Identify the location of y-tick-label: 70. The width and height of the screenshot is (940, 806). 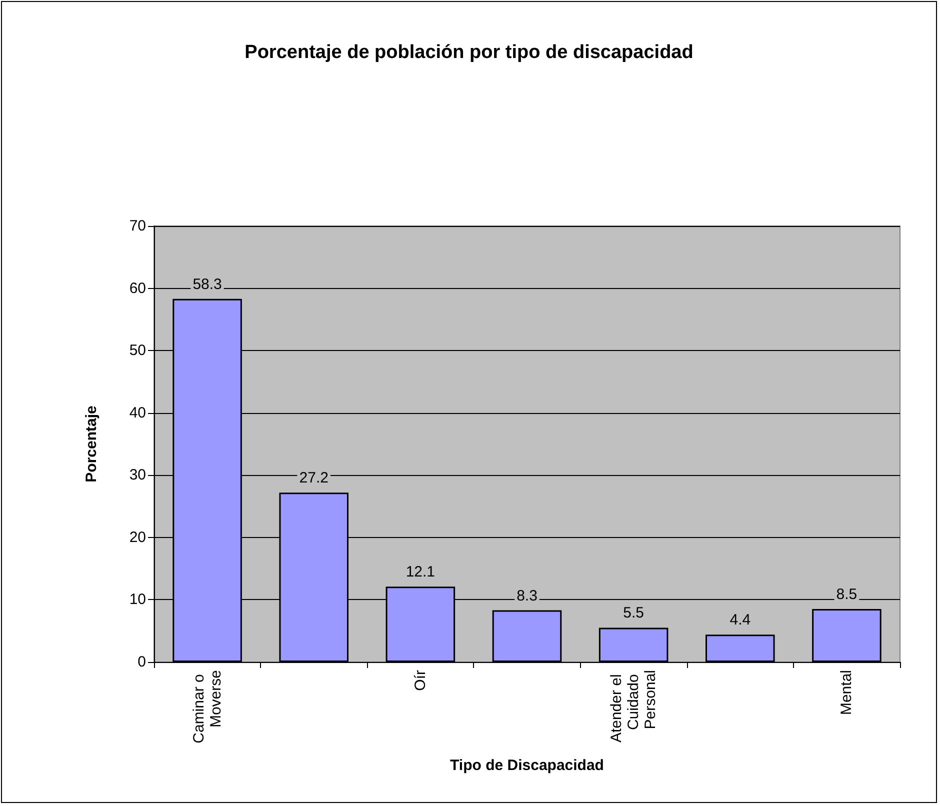
(137, 226).